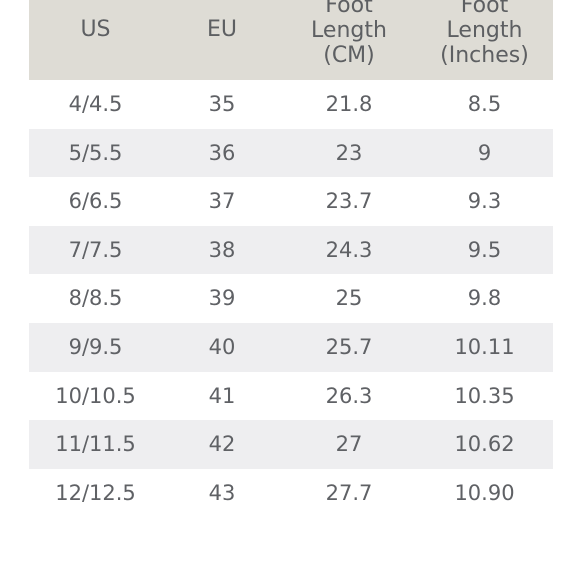 Image resolution: width=580 pixels, height=580 pixels. What do you see at coordinates (349, 152) in the screenshot?
I see `cell-cm: 23` at bounding box center [349, 152].